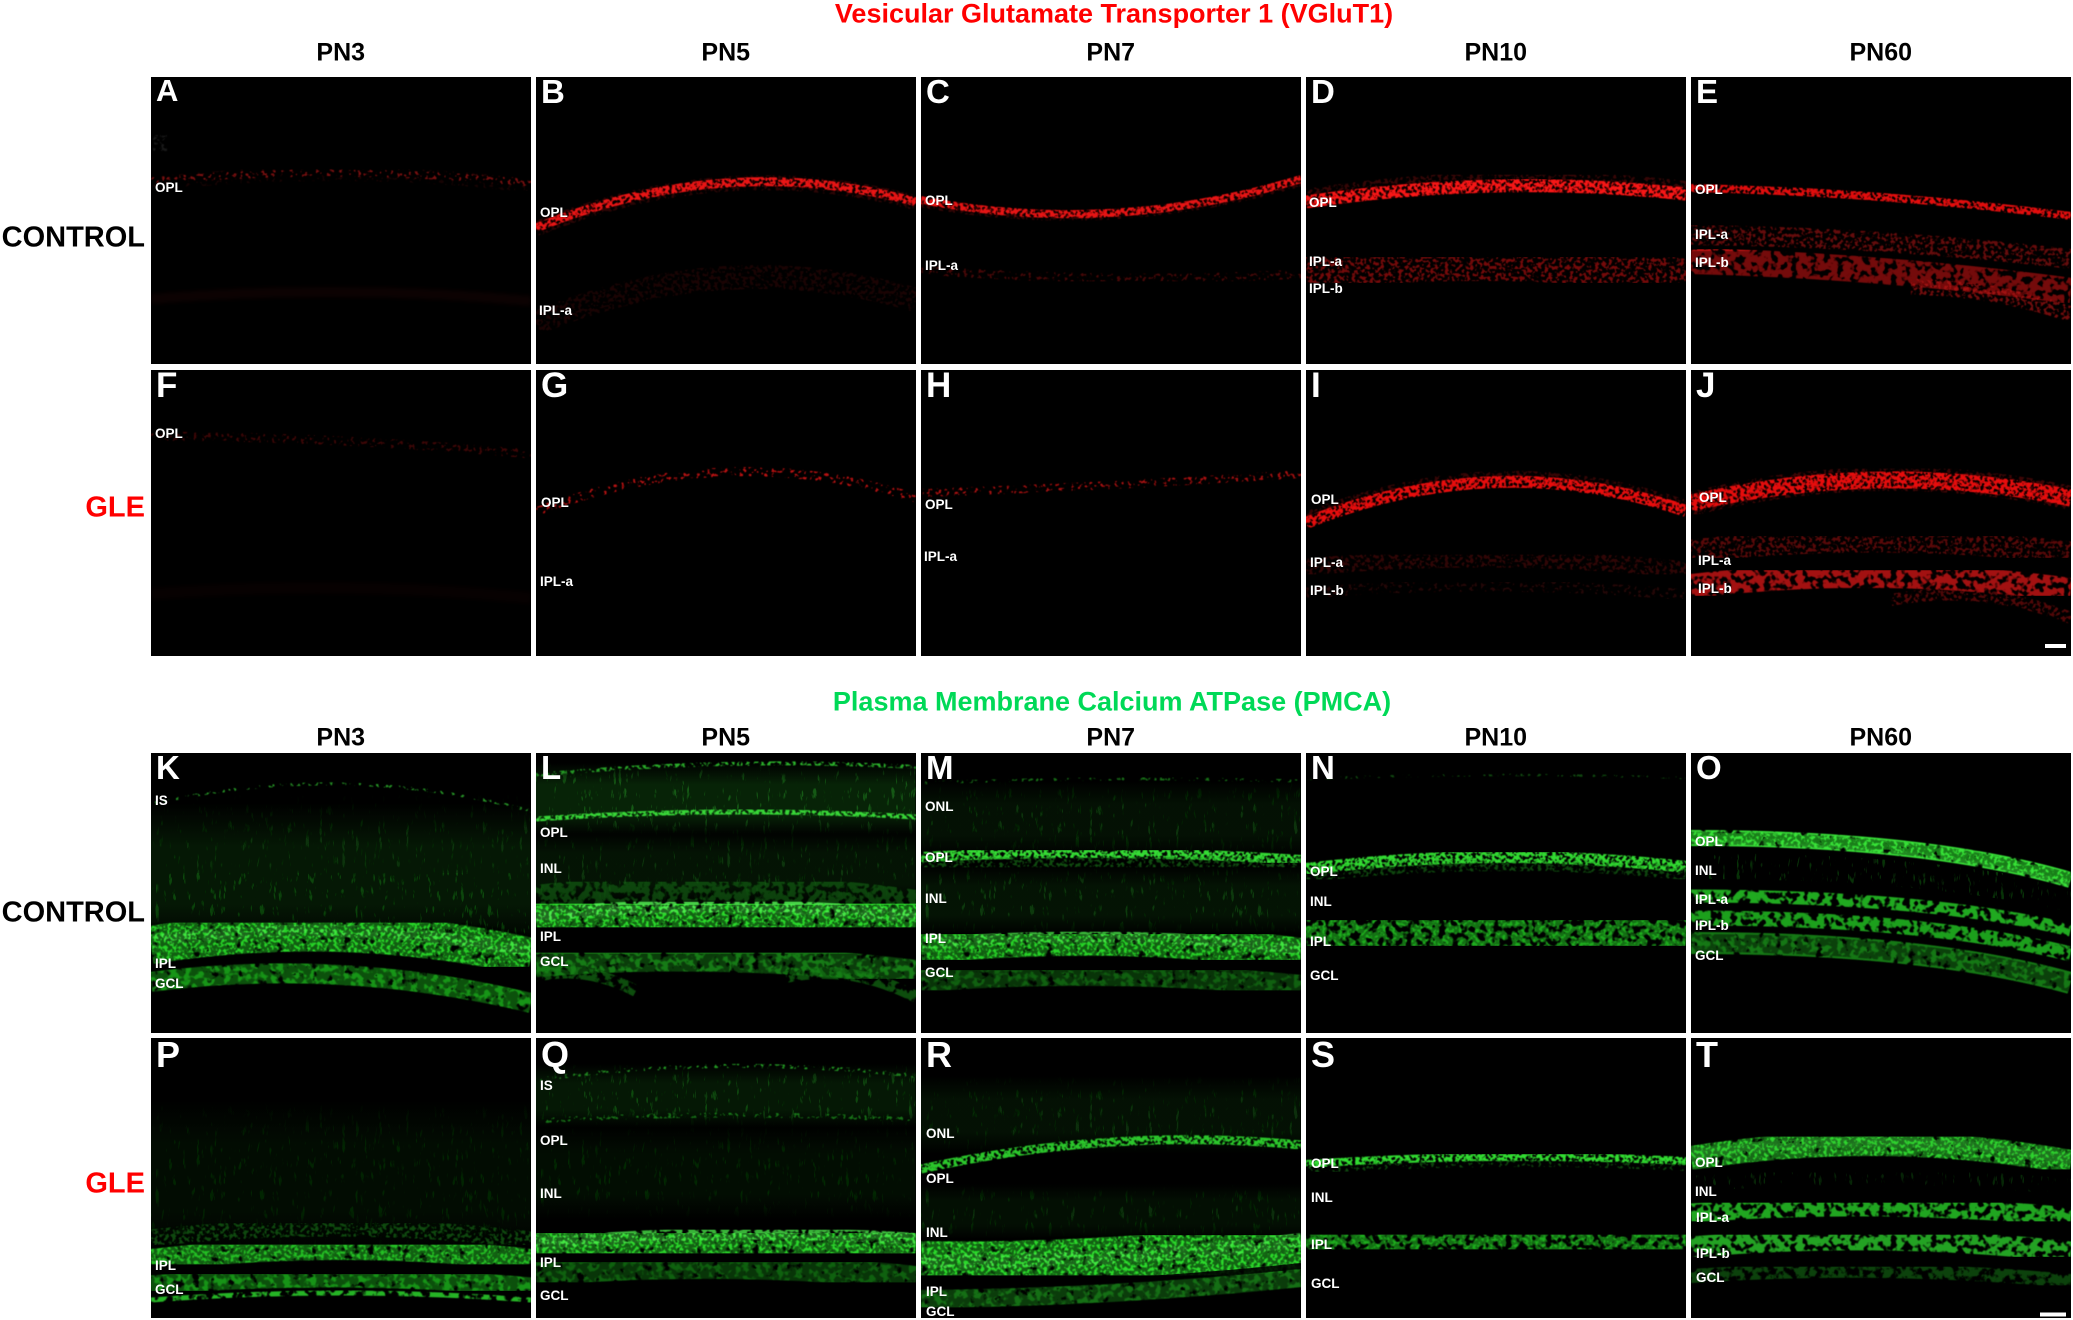 Image resolution: width=2073 pixels, height=1320 pixels. Describe the element at coordinates (555, 1056) in the screenshot. I see `svg-text: Q` at that location.